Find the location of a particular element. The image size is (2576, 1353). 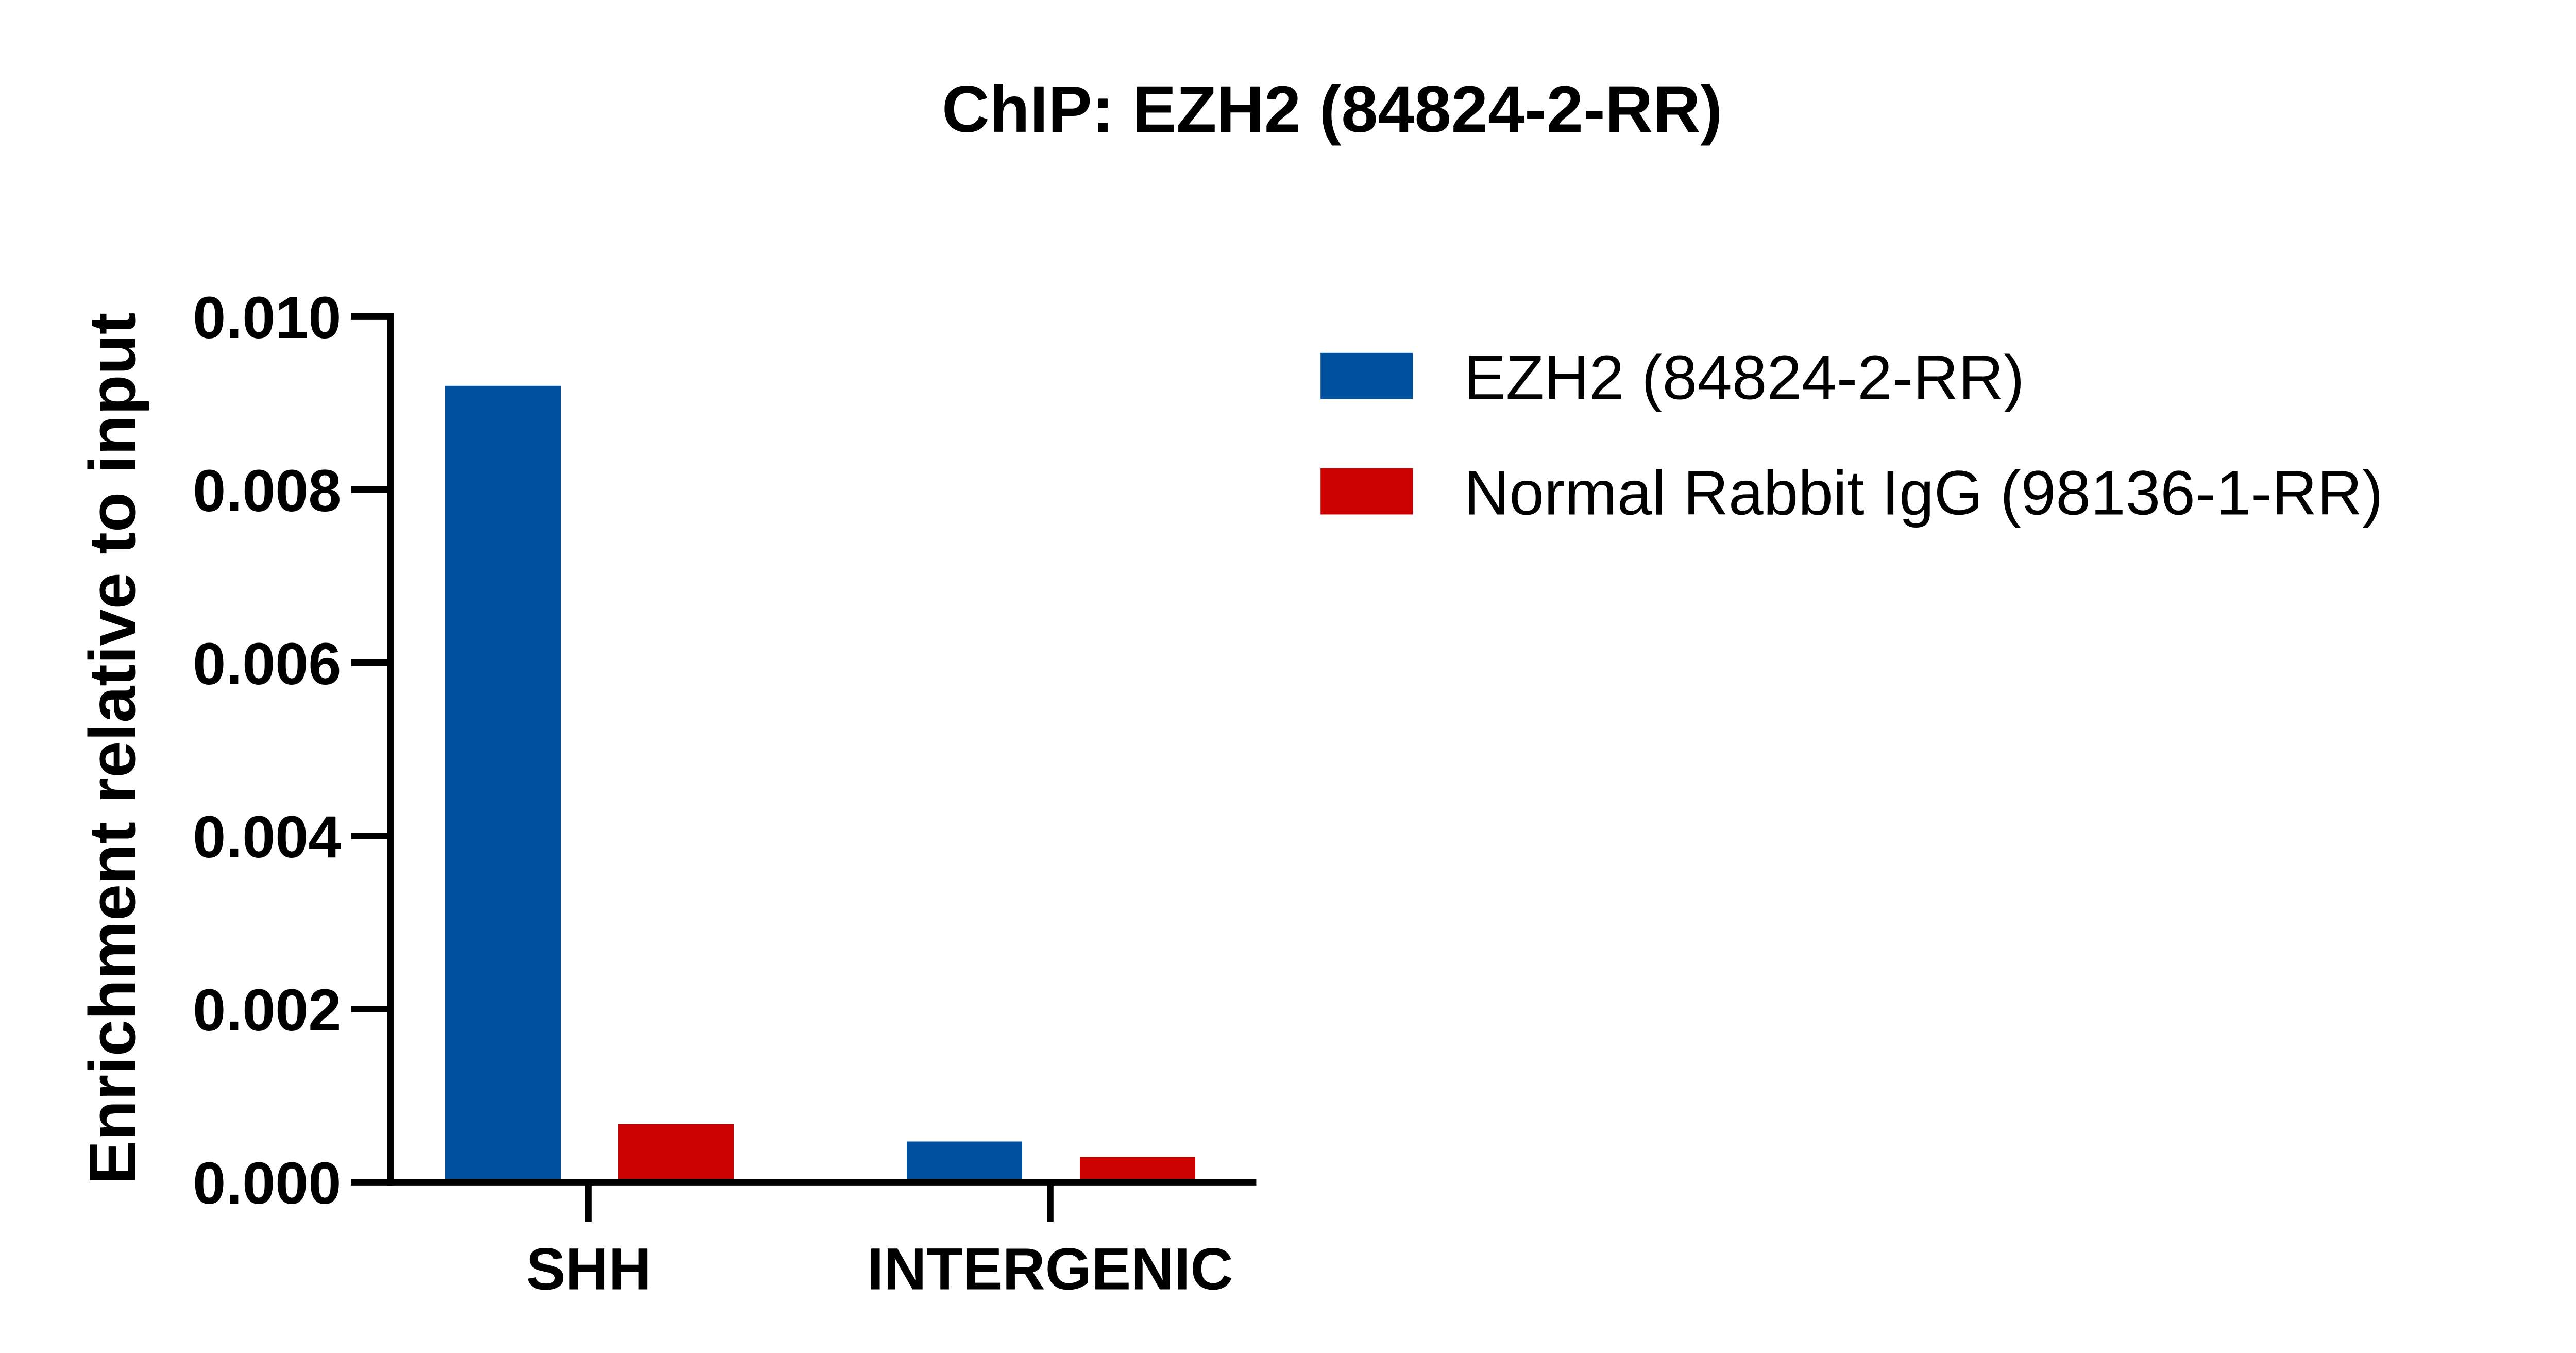

legend-label: Normal Rabbit IgG (98136-1-RR) is located at coordinates (1923, 493).